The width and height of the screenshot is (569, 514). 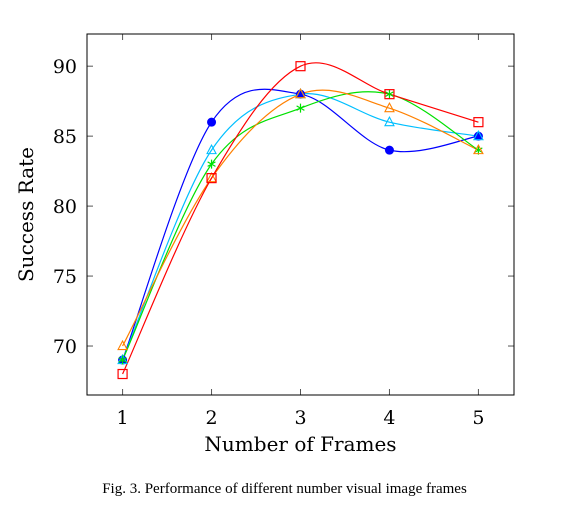 I want to click on y-tick-label: 80, so click(x=65, y=207).